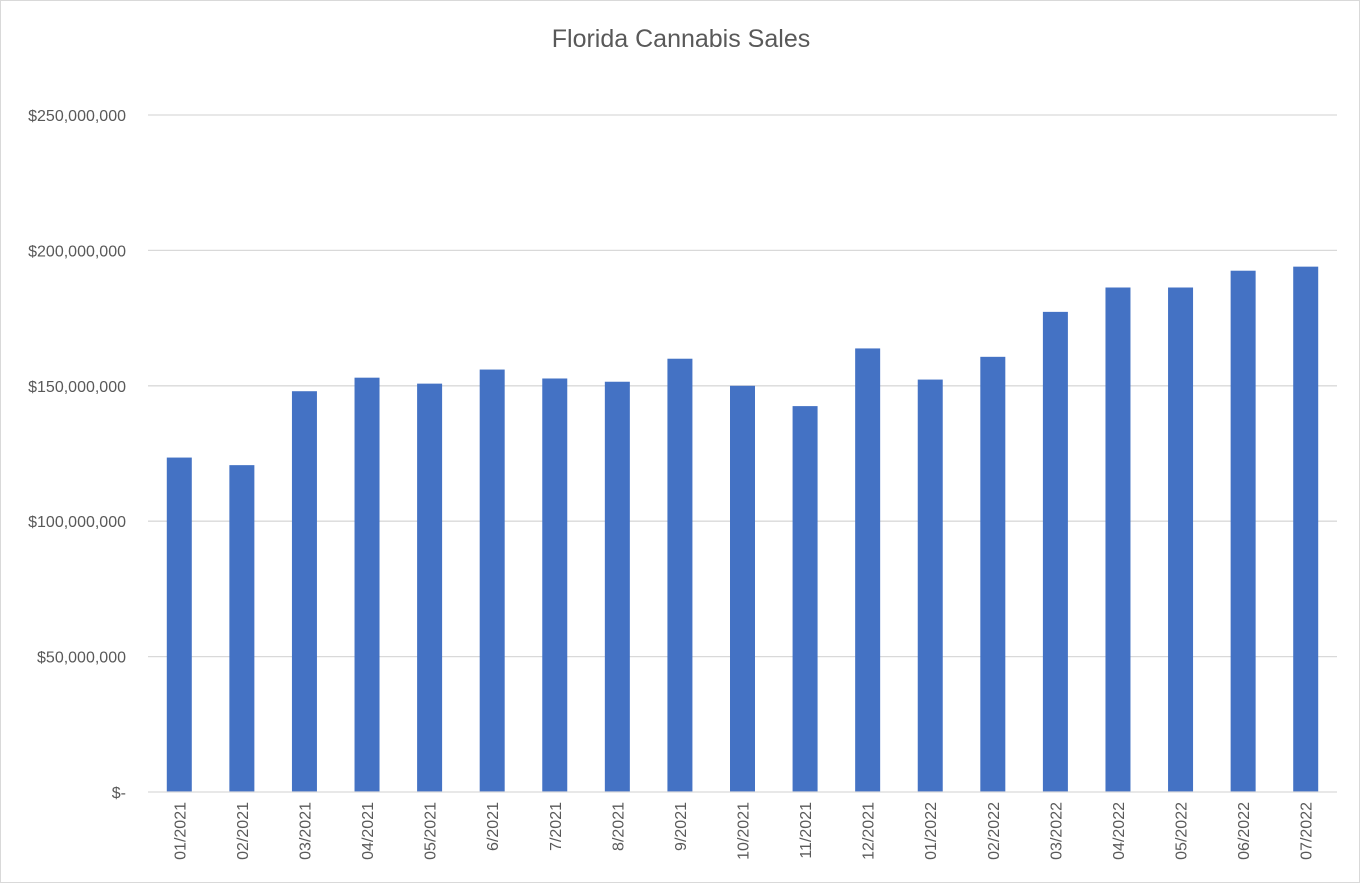  I want to click on y-tick-label: $-, so click(119, 793).